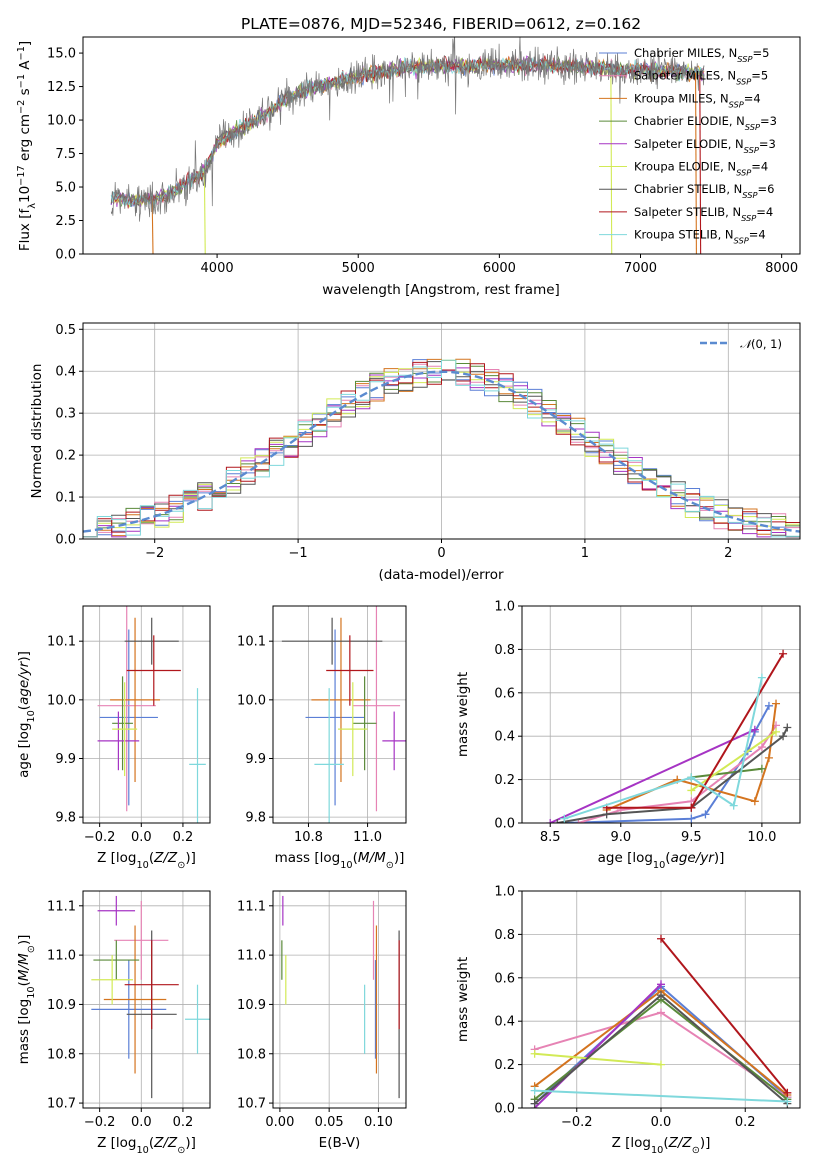 The height and width of the screenshot is (1170, 819). What do you see at coordinates (620, 837) in the screenshot?
I see `x-tick-label: 9.0` at bounding box center [620, 837].